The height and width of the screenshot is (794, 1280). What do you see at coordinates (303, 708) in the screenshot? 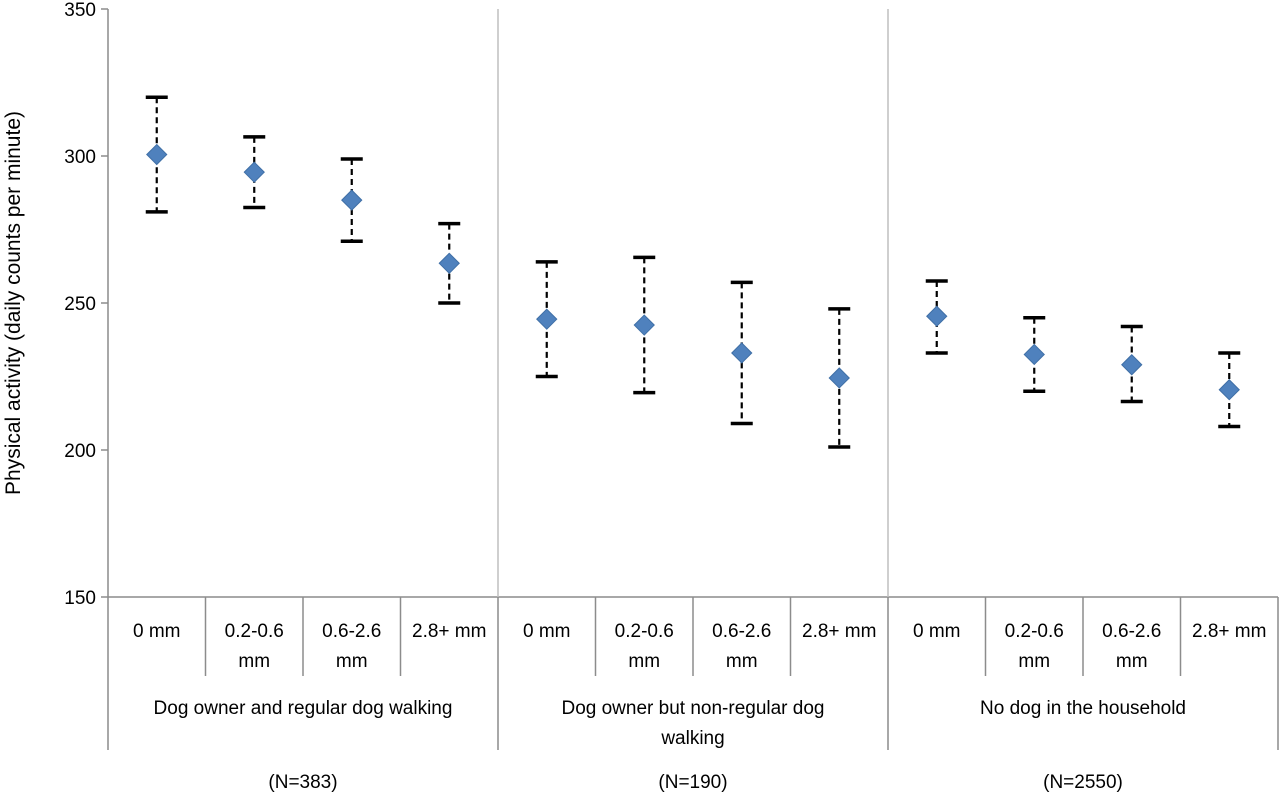
I see `group-label: Dog owner and regular dog walking` at bounding box center [303, 708].